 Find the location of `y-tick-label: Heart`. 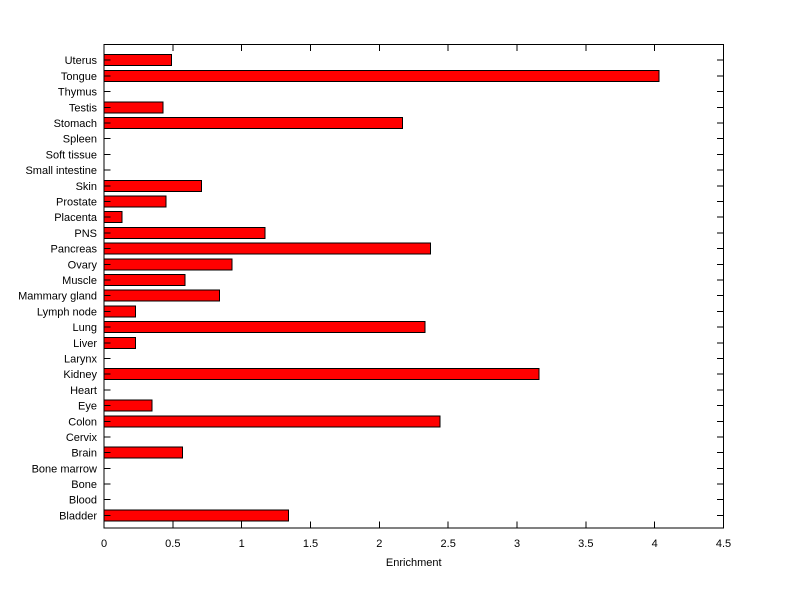

y-tick-label: Heart is located at coordinates (83, 391).